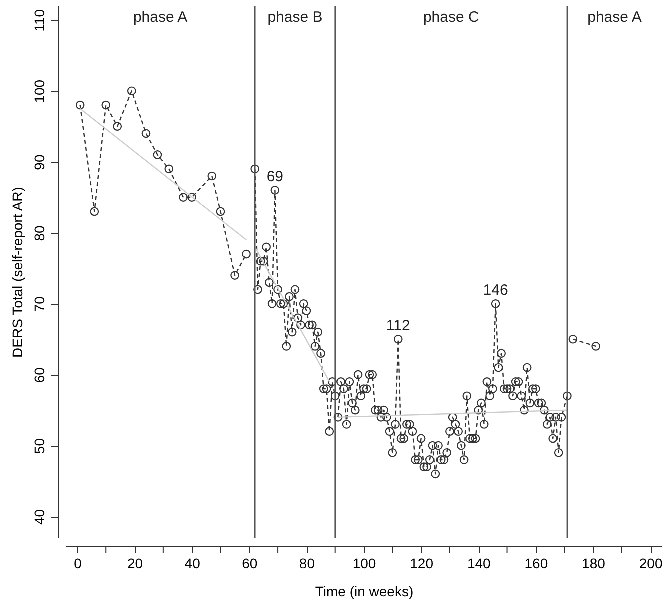  What do you see at coordinates (295, 17) in the screenshot?
I see `annotation: phase B` at bounding box center [295, 17].